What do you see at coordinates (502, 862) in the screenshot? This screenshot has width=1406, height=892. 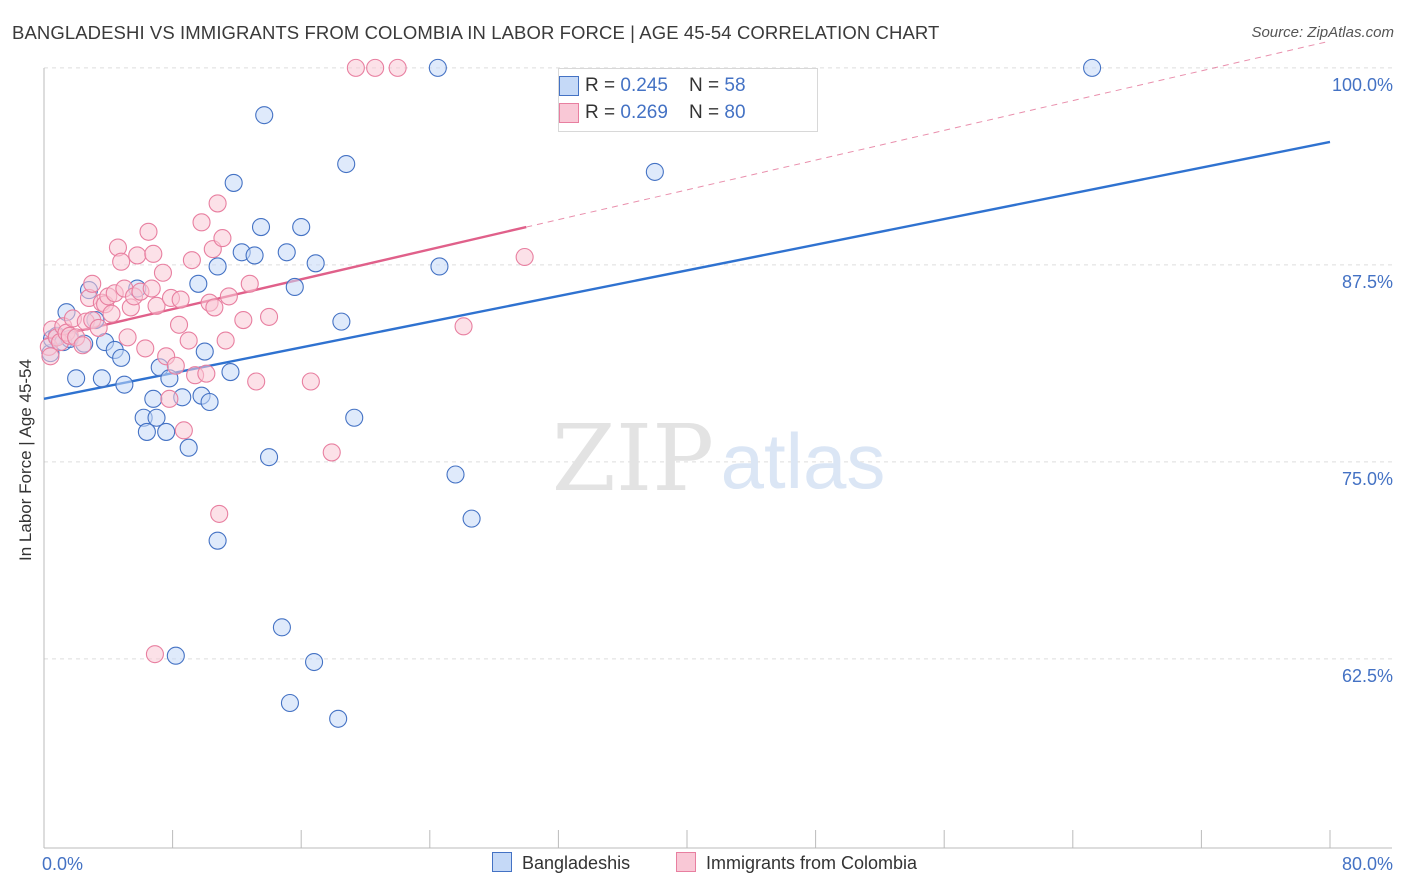 I see `bottom-legend-swatch-blue` at bounding box center [502, 862].